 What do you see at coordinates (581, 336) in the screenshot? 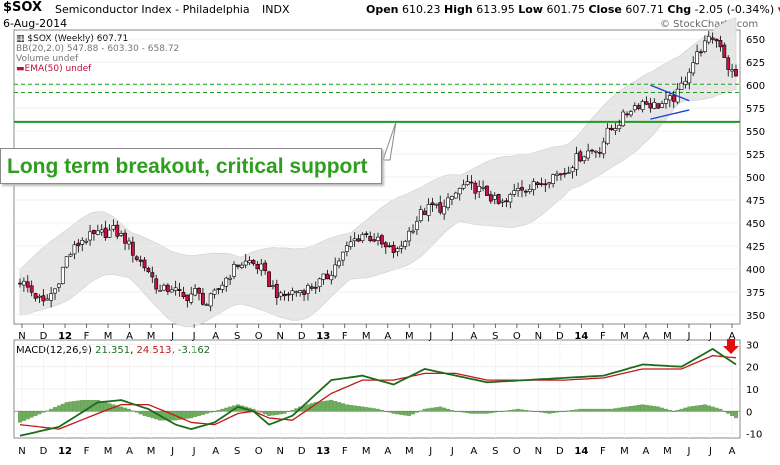
I see `price-x-tick-label: 14` at bounding box center [581, 336].